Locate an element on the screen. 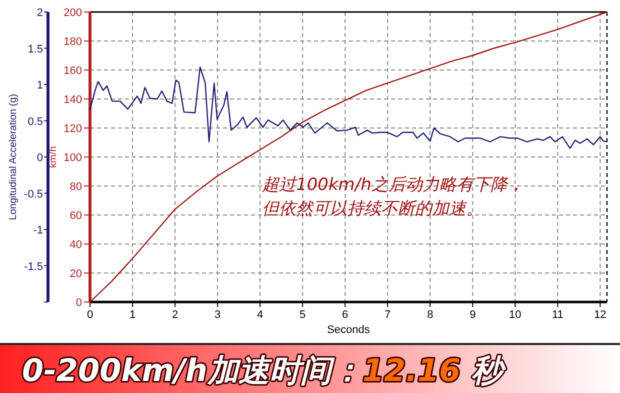 This screenshot has width=620, height=393. y-axis-title: km/h is located at coordinates (53, 157).